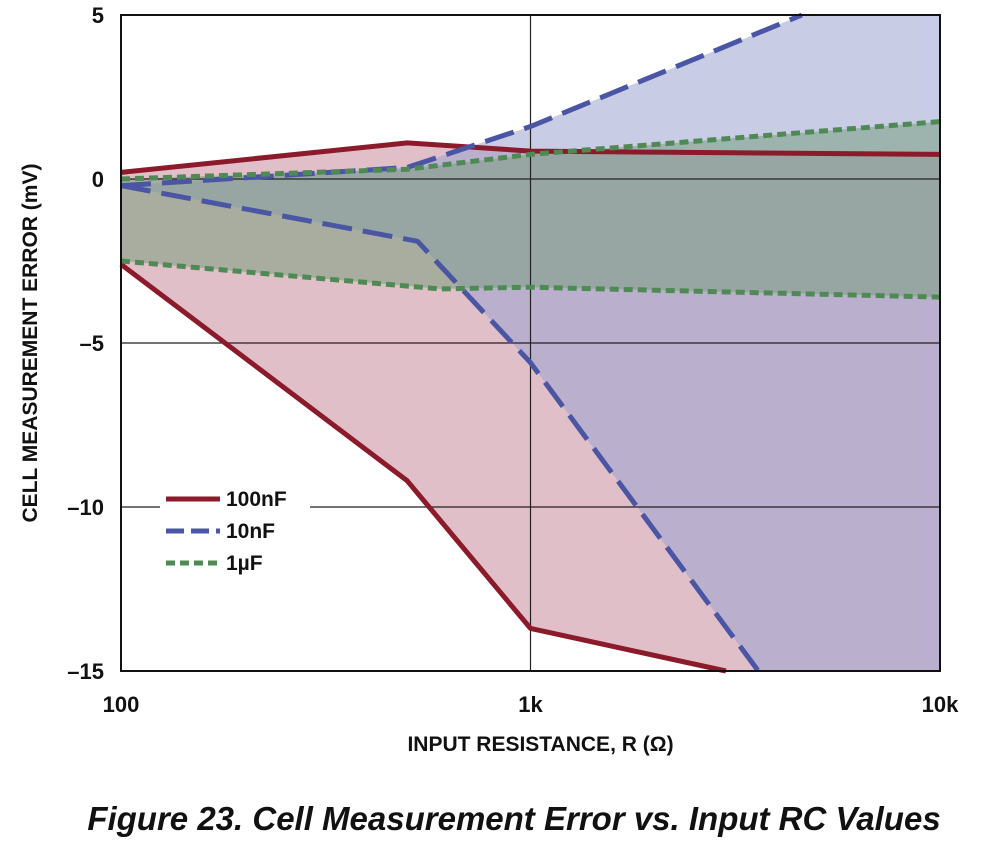  Describe the element at coordinates (92, 343) in the screenshot. I see `y-tick-label: –5` at that location.